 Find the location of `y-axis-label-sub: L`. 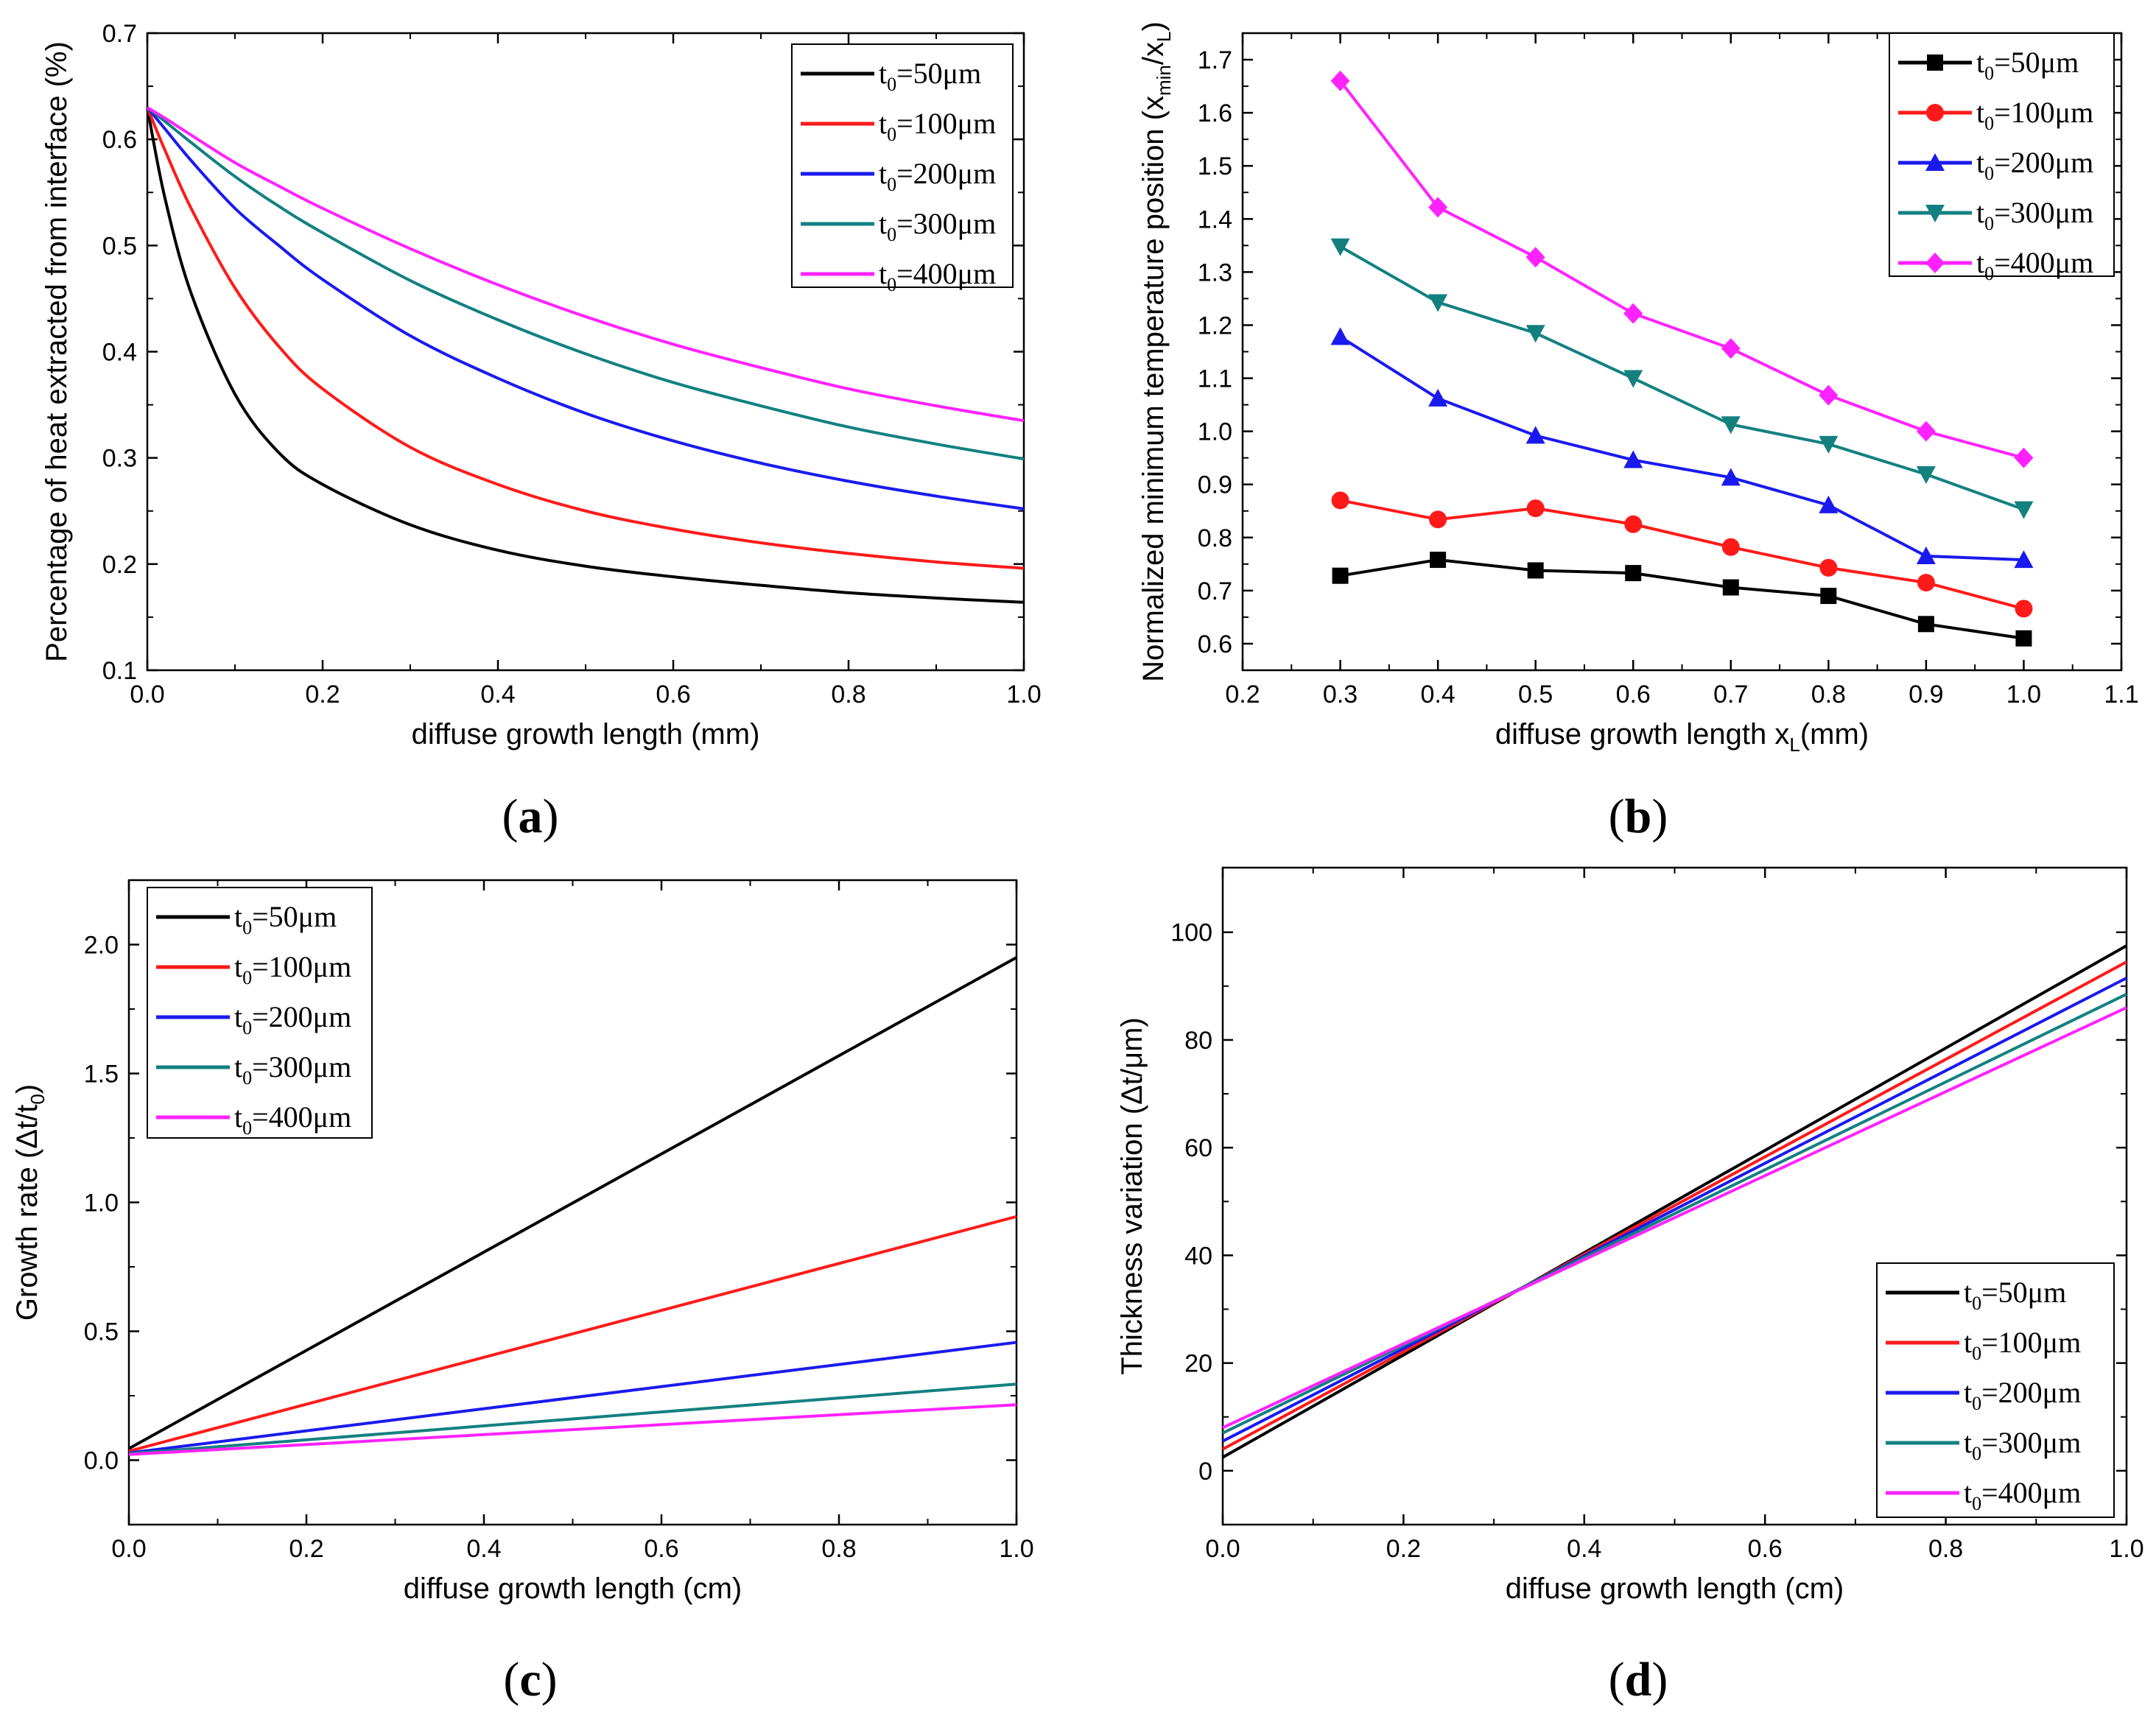

y-axis-label-sub: L is located at coordinates (1164, 37).